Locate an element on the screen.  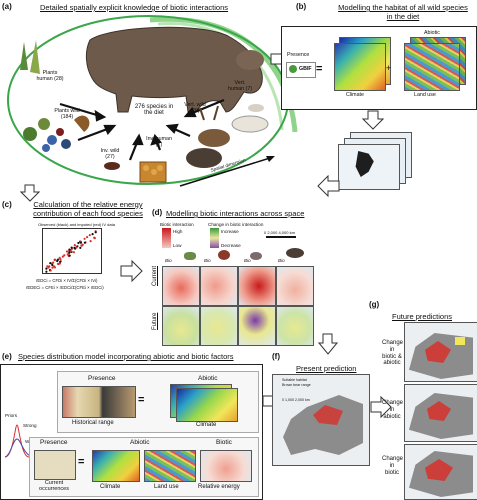
gbif-logo: GBIF is located at coordinates (301, 70).